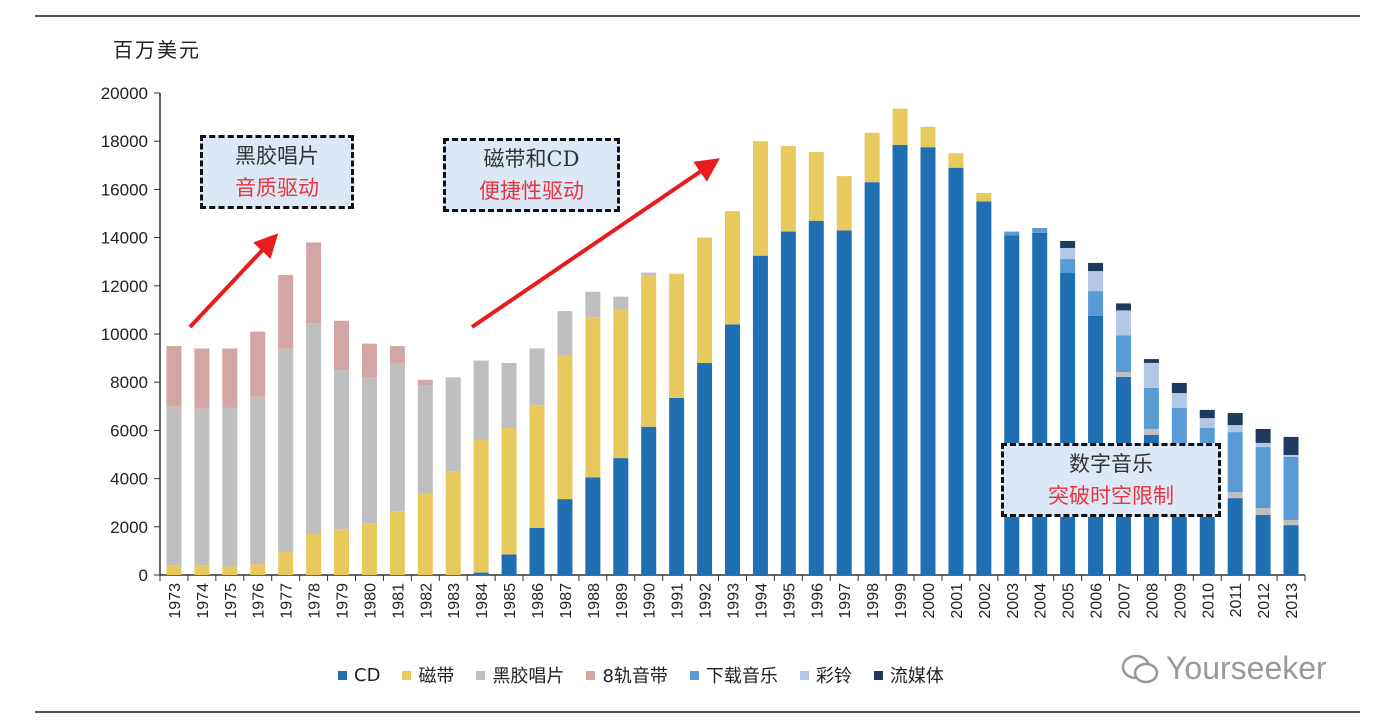 The width and height of the screenshot is (1399, 728). What do you see at coordinates (124, 141) in the screenshot?
I see `y-tick-label: 18000` at bounding box center [124, 141].